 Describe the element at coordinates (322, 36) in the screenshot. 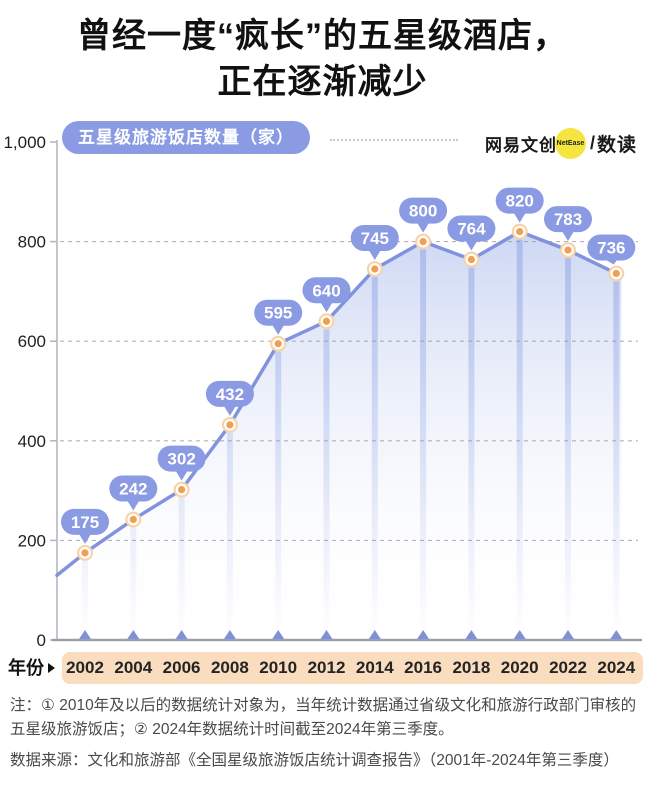

I see `page-title-line1: 曾经一度“疯长”的五星级酒店，` at that location.